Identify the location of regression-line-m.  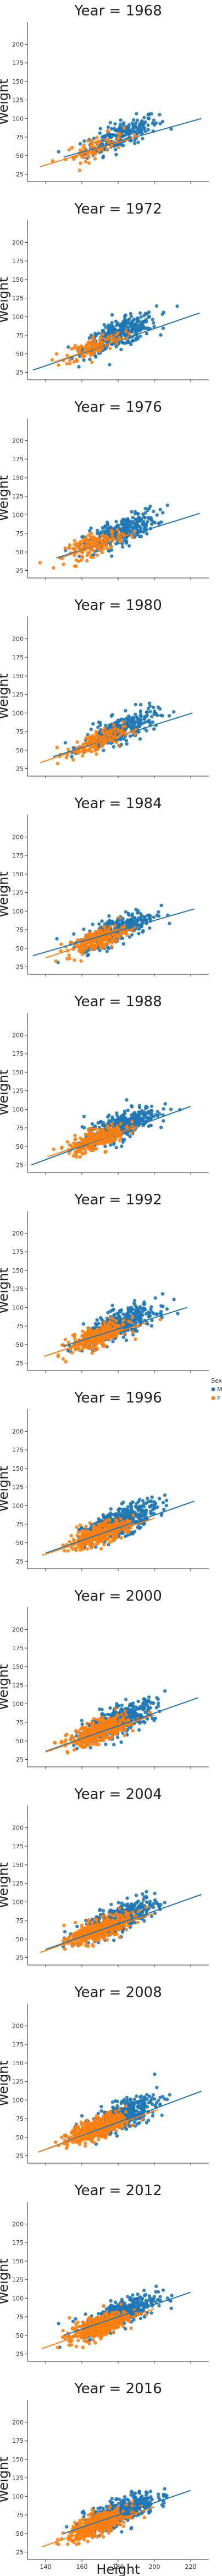
(128, 536).